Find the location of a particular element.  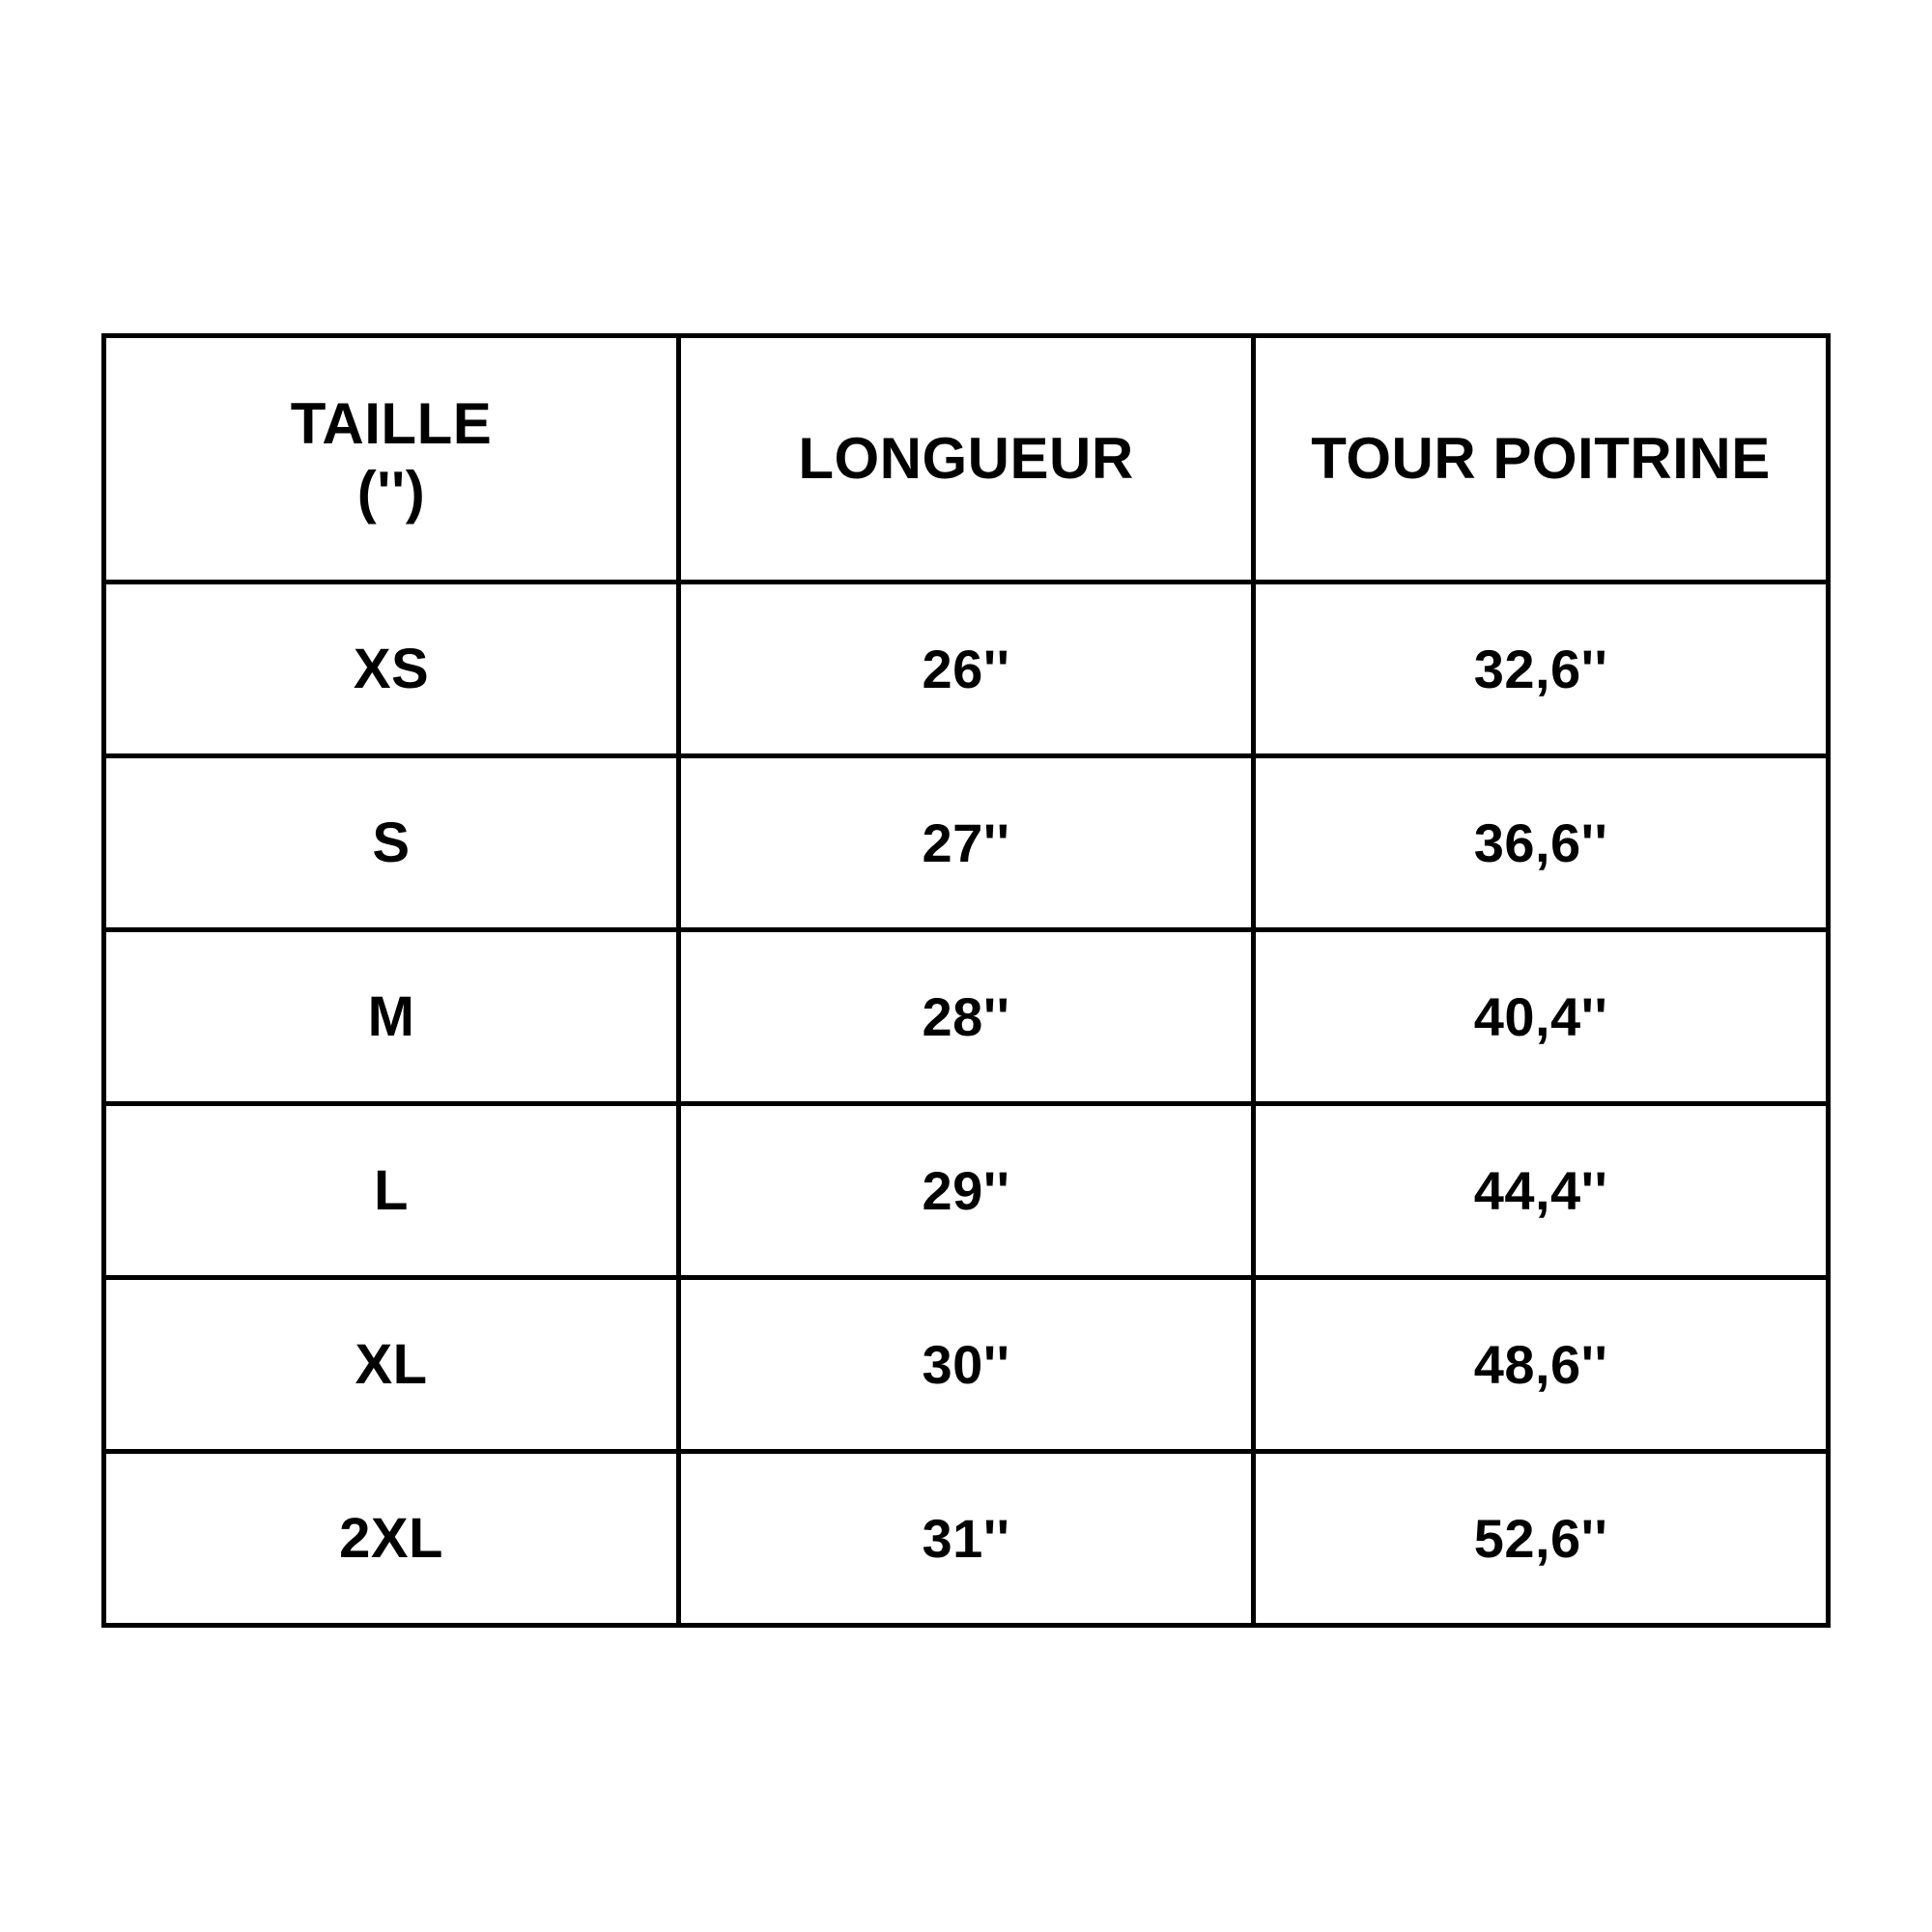

cell-length: 27'' is located at coordinates (966, 842).